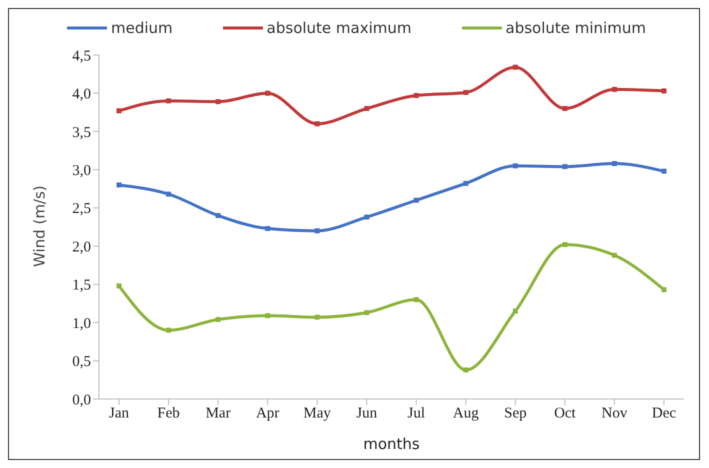 The height and width of the screenshot is (468, 709). Describe the element at coordinates (81, 286) in the screenshot. I see `y-tick-label: 1,5` at that location.